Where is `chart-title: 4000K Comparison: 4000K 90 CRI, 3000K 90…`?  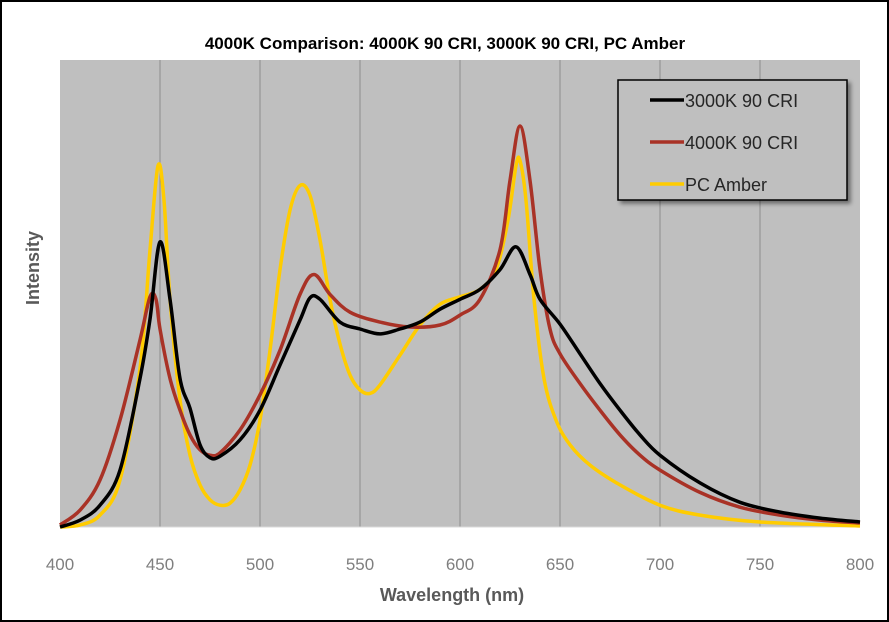
chart-title: 4000K Comparison: 4000K 90 CRI, 3000K 90… is located at coordinates (445, 43).